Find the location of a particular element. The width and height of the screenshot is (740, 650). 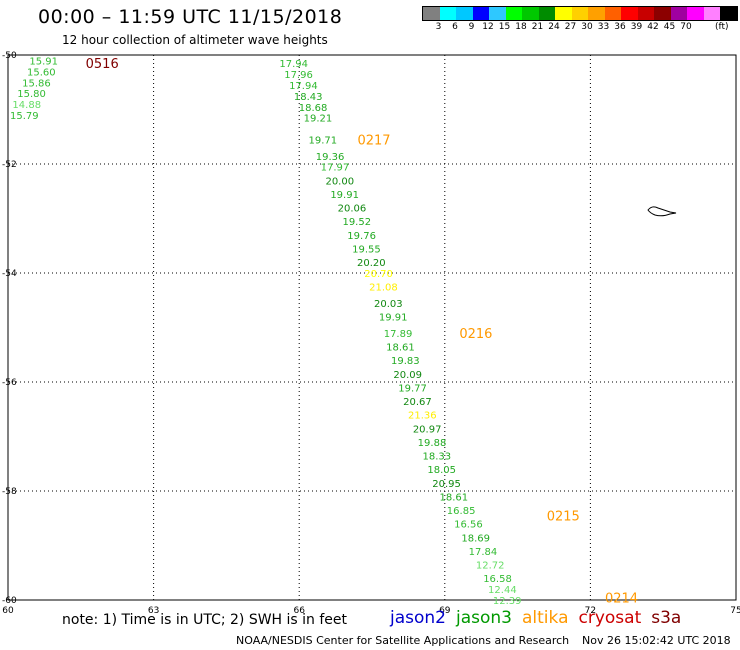

latitude-tick-label: -50 is located at coordinates (9, 56).